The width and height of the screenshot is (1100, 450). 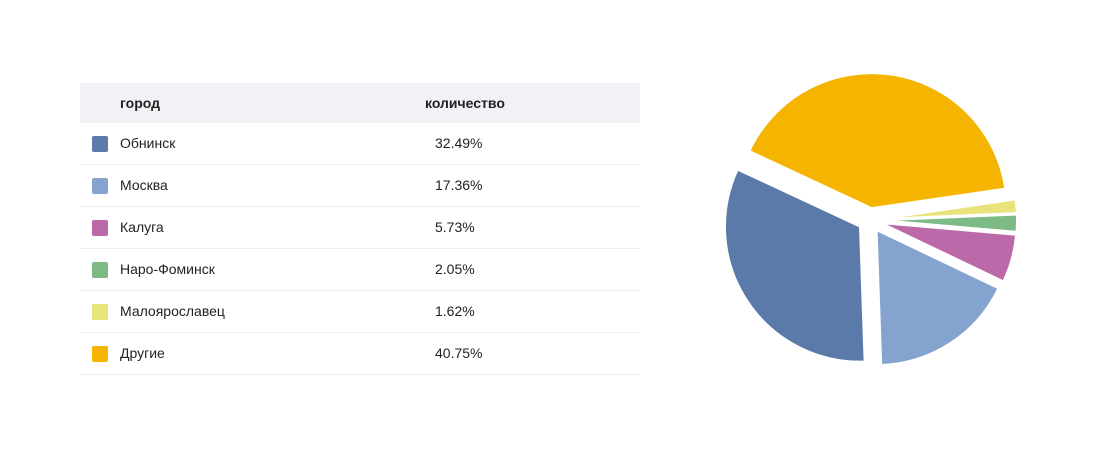 What do you see at coordinates (142, 353) in the screenshot?
I see `city-name: Другие` at bounding box center [142, 353].